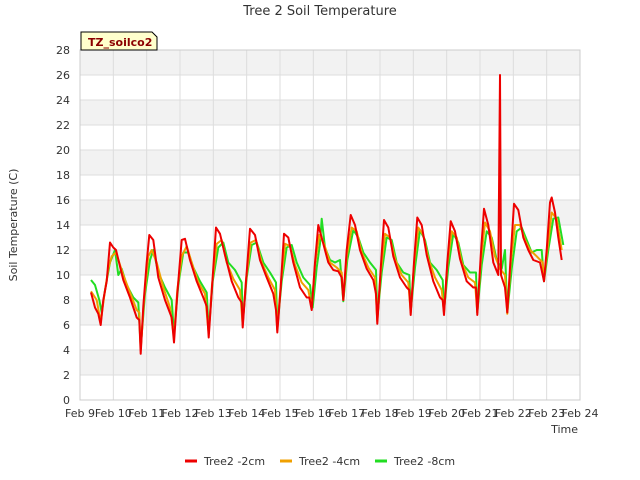 The width and height of the screenshot is (640, 480). Describe the element at coordinates (66, 300) in the screenshot. I see `y-tick-label: 8` at that location.